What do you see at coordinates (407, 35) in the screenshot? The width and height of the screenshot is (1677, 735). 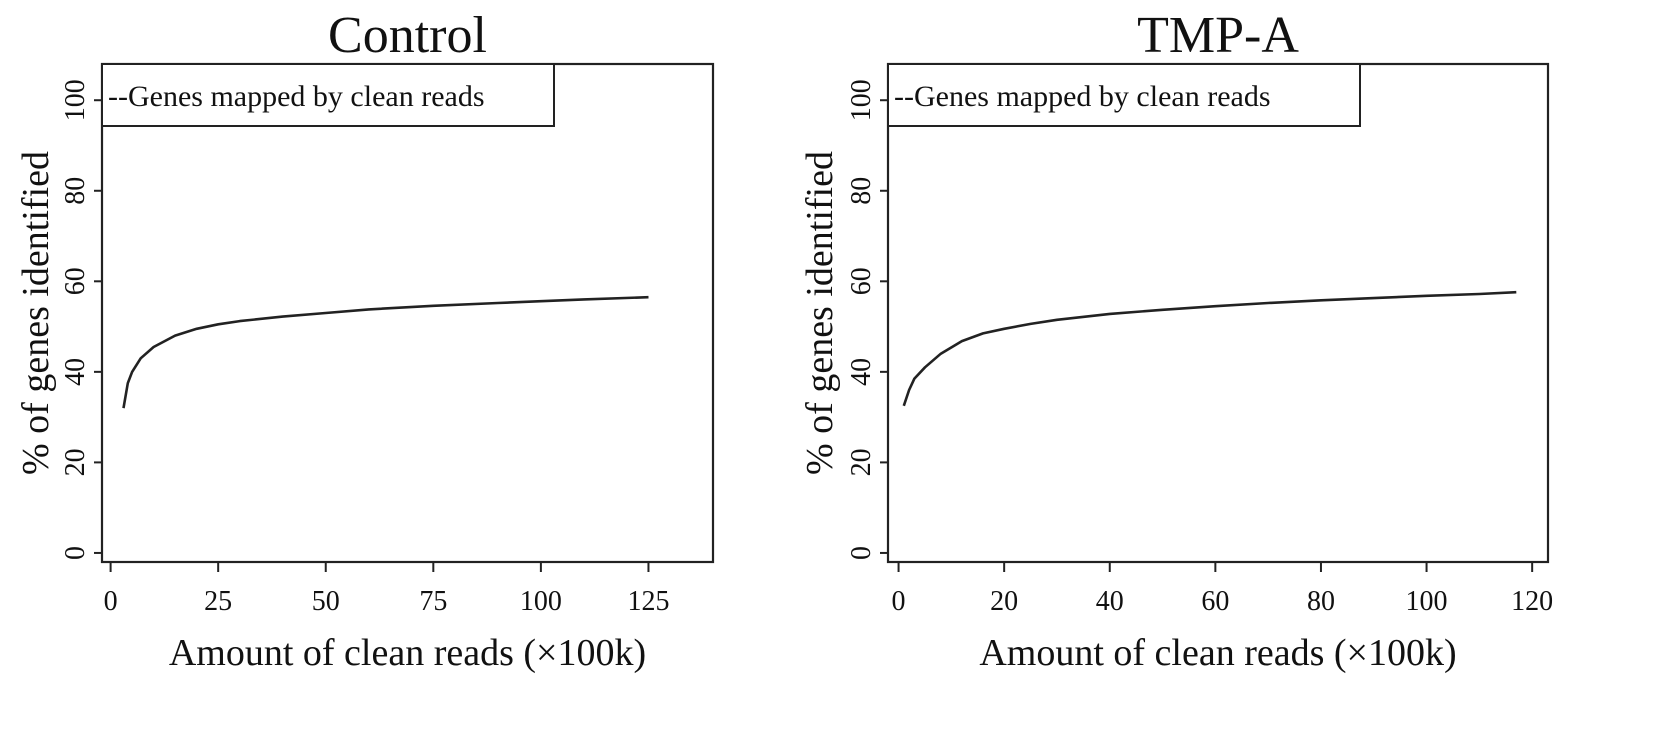 I see `chart-title: Control` at bounding box center [407, 35].